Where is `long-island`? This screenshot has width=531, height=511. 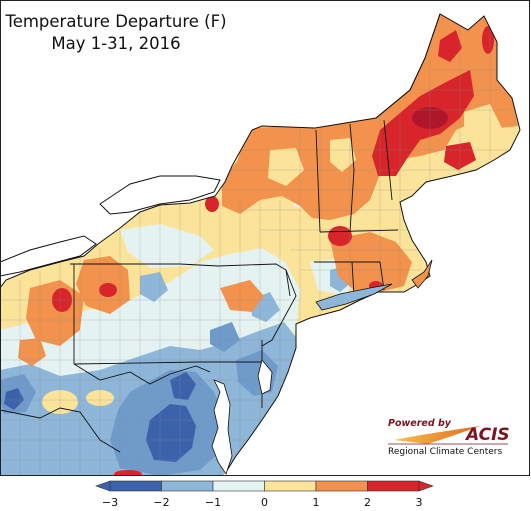
long-island is located at coordinates (354, 297).